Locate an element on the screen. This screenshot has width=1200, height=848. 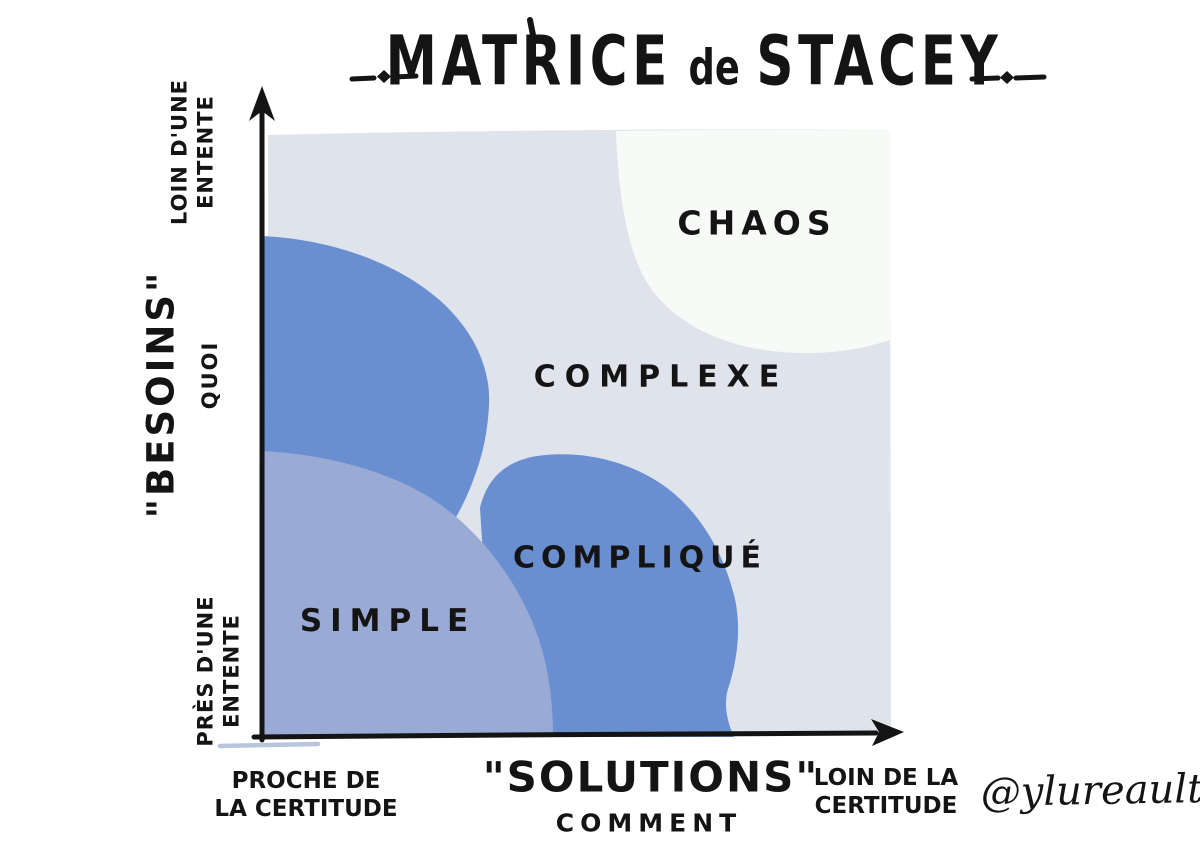
chaos-region is located at coordinates (753, 241).